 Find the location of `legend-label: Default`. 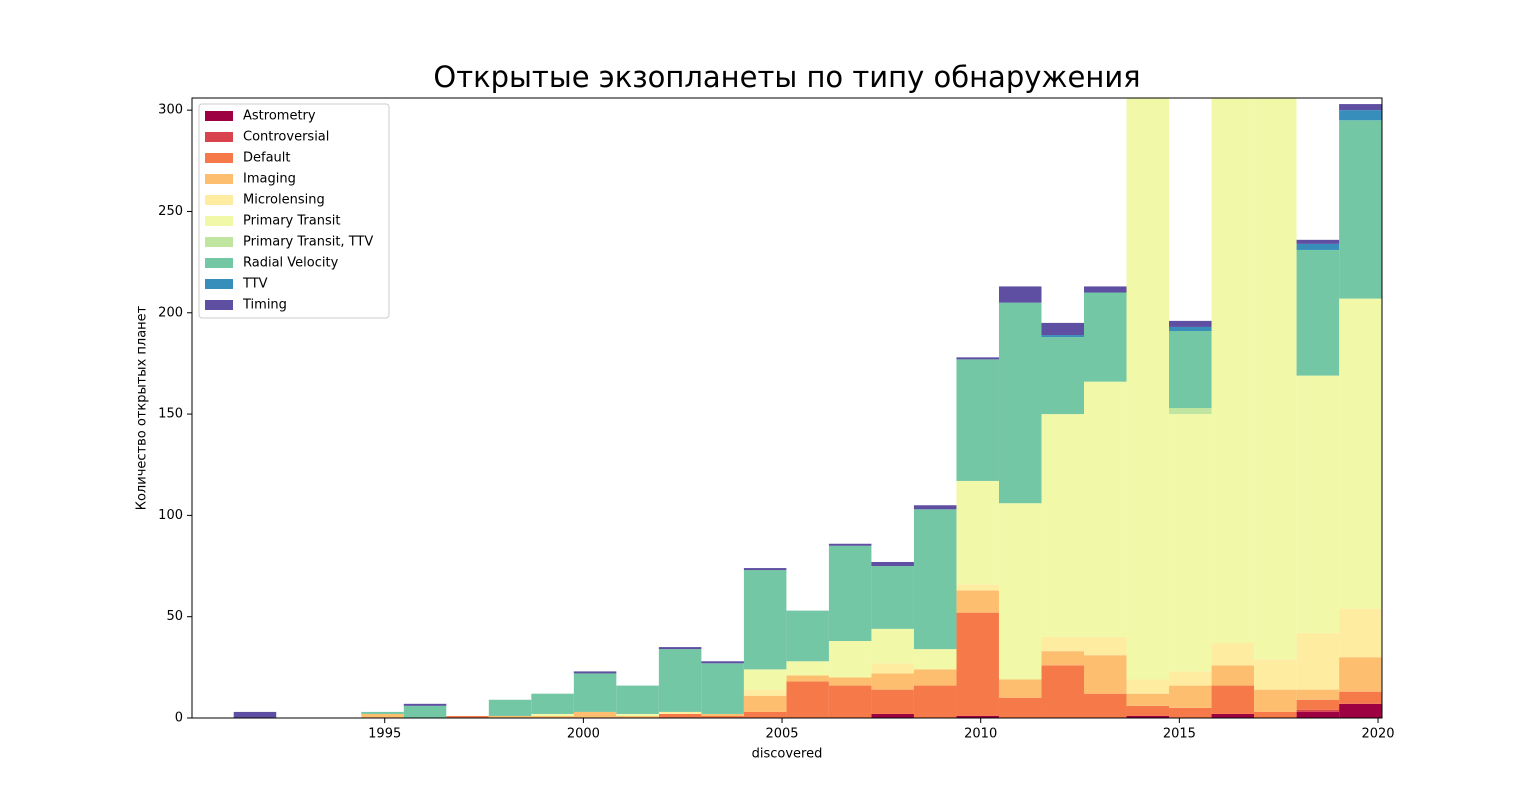

legend-label: Default is located at coordinates (267, 158).